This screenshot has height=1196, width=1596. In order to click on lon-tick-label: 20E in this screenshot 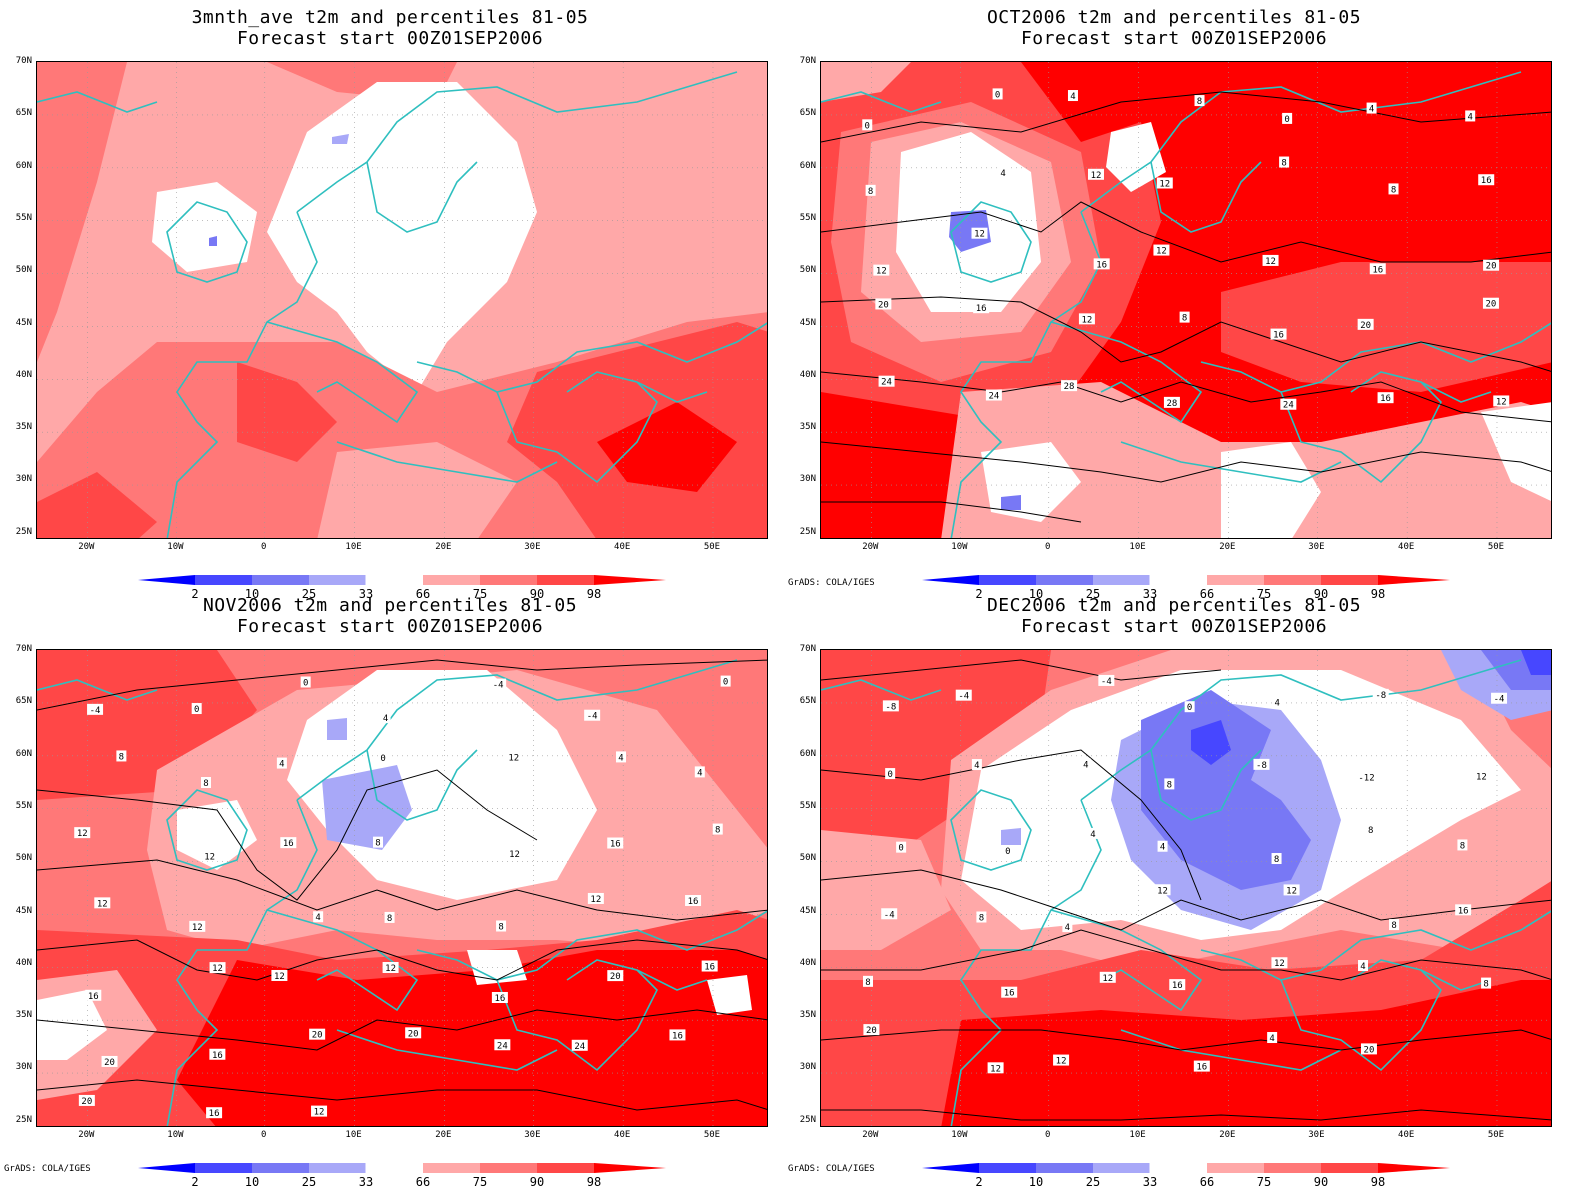, I will do `click(443, 1135)`.